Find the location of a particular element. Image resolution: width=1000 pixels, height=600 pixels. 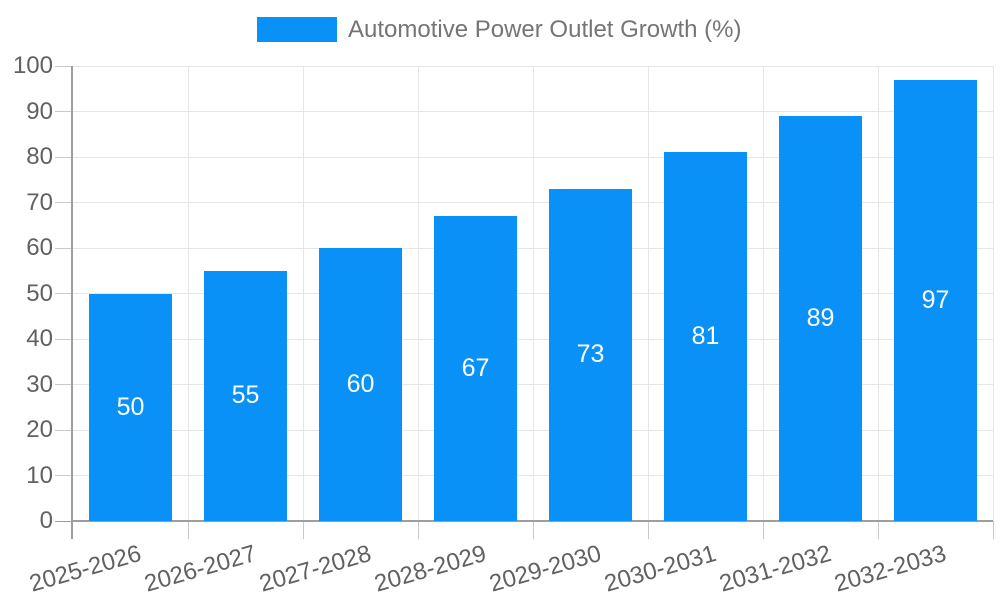

y-axis-label: 50 is located at coordinates (39, 293).